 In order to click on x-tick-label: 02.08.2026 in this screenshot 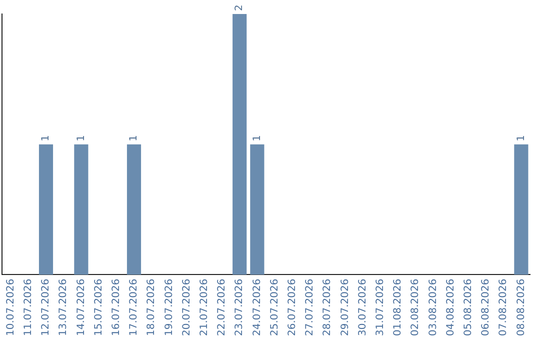, I will do `click(416, 307)`.